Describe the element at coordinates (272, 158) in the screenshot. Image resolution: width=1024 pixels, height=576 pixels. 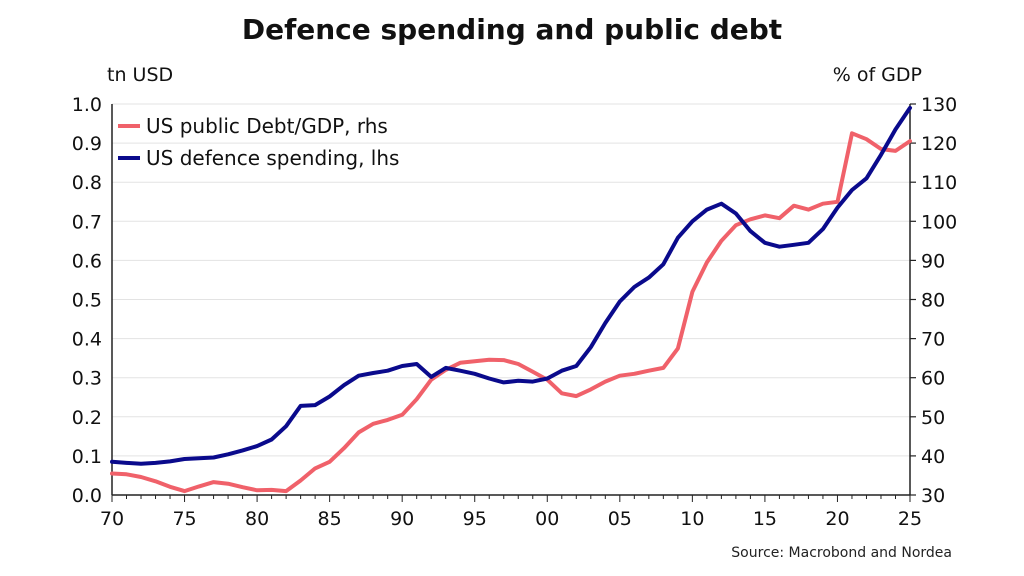
I see `legend-label-defence: US defence spending, lhs` at that location.